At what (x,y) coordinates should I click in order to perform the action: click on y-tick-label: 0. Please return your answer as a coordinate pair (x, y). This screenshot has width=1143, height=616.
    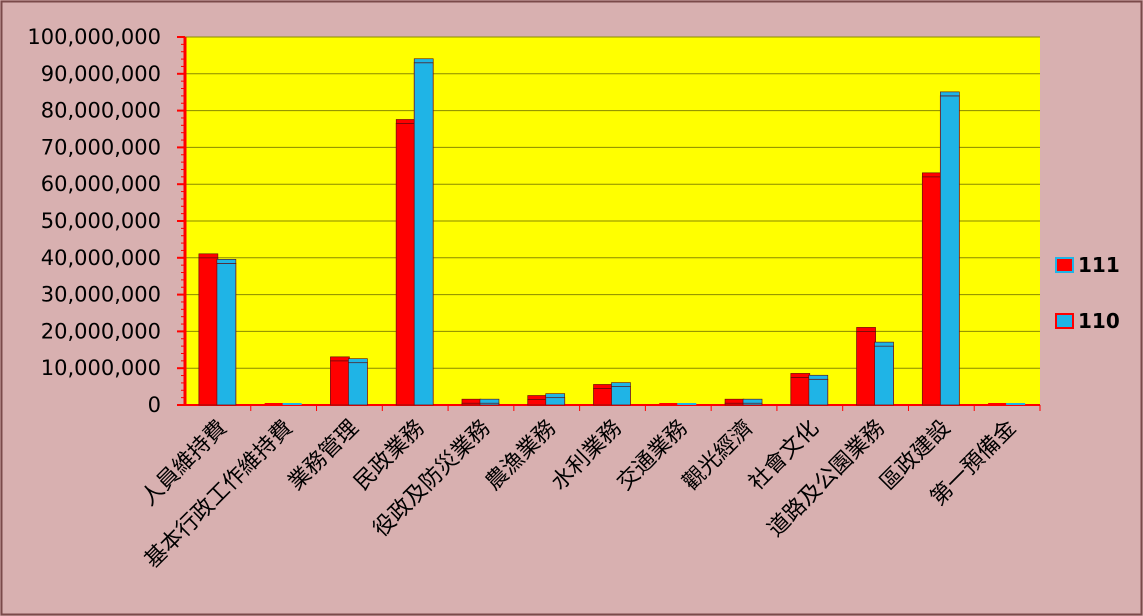
    Looking at the image, I should click on (154, 405).